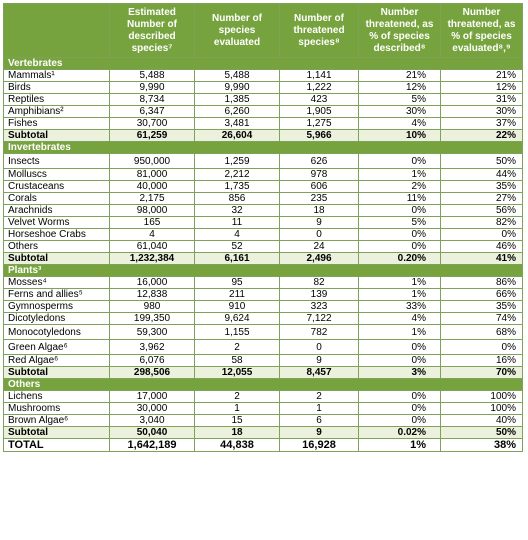 The width and height of the screenshot is (528, 540). Describe the element at coordinates (56, 332) in the screenshot. I see `row-label: Monocotyledons` at that location.